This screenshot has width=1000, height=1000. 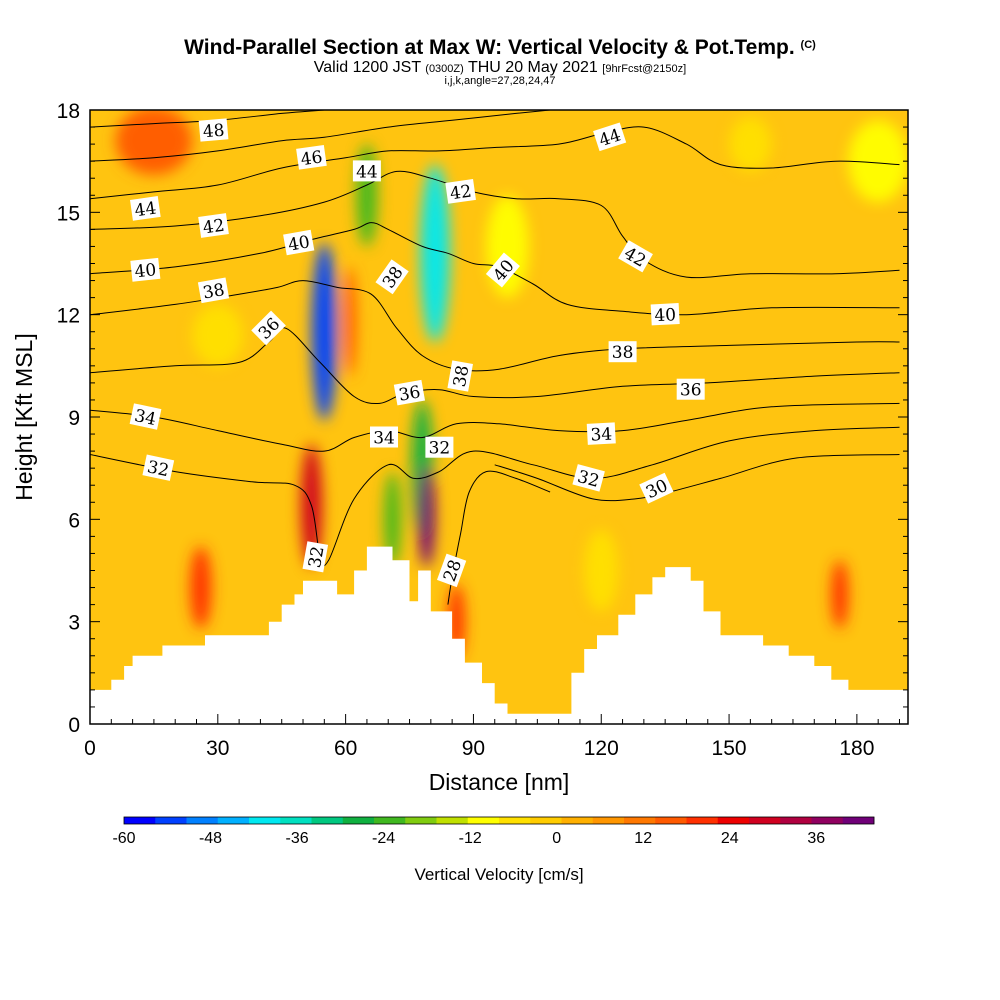 What do you see at coordinates (68, 213) in the screenshot?
I see `y-tick-label: 15` at bounding box center [68, 213].